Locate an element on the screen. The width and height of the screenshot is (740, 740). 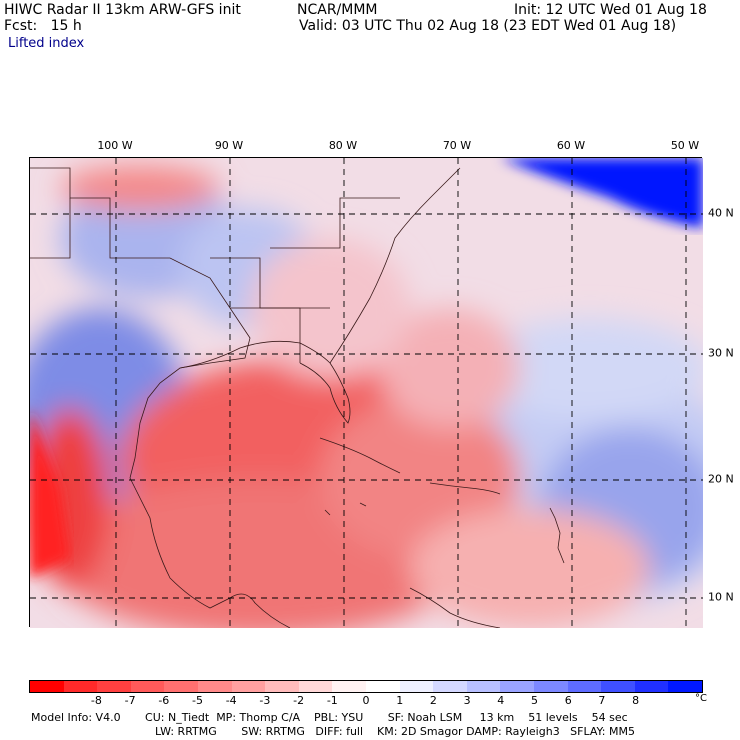
lon-label-60w: 60 W is located at coordinates (571, 145).